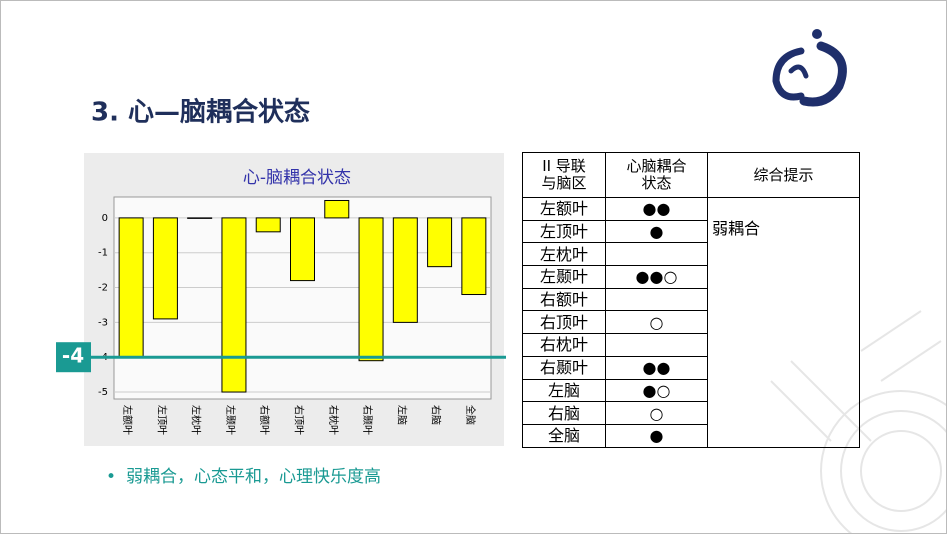 The width and height of the screenshot is (947, 534). I want to click on x-tick-label: 全脑, so click(470, 415).